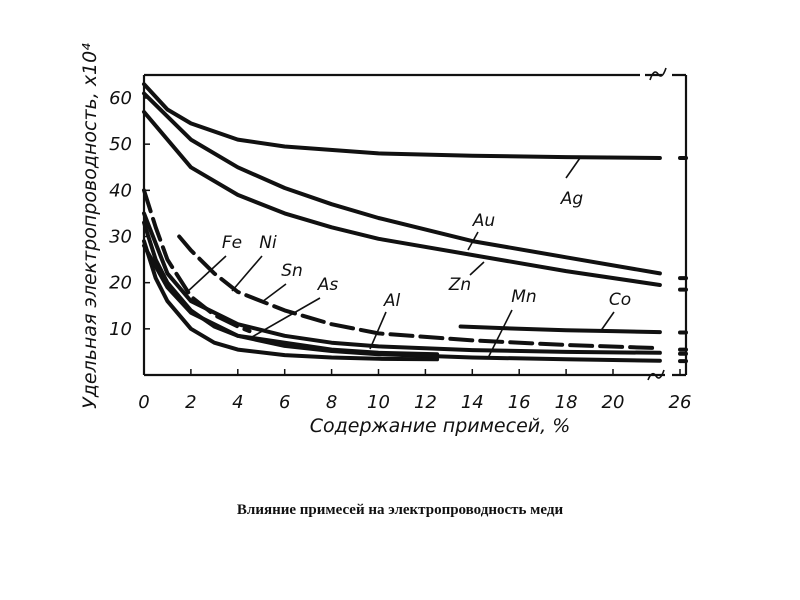 This screenshot has width=800, height=600. What do you see at coordinates (90, 226) in the screenshot?
I see `y-axis-title: Удельная электропроводность, x10⁴` at bounding box center [90, 226].